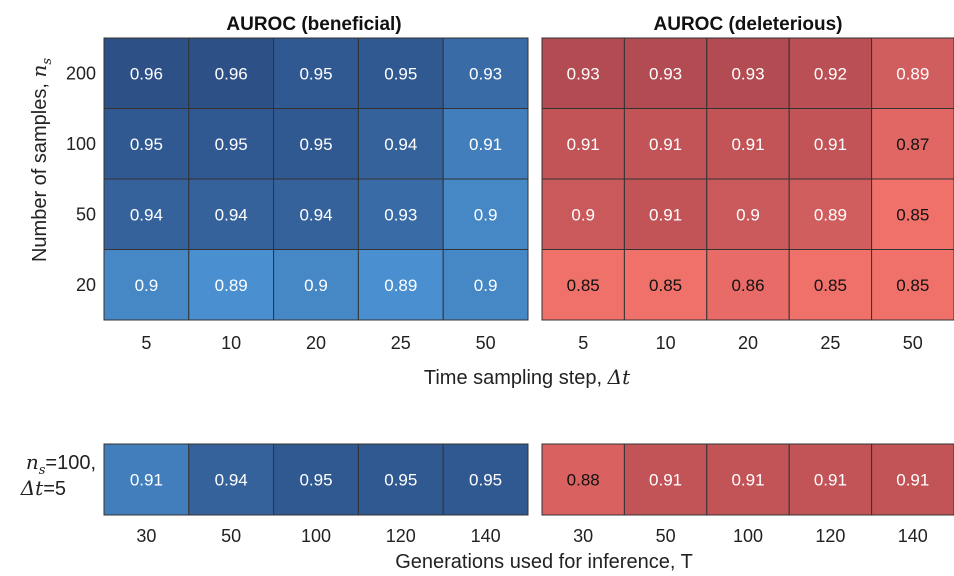  I want to click on heatmap-deleterious-generations: 0.88 0.91 0.91 0.91 0.91 30 50 100 120 140, so click(747, 494).